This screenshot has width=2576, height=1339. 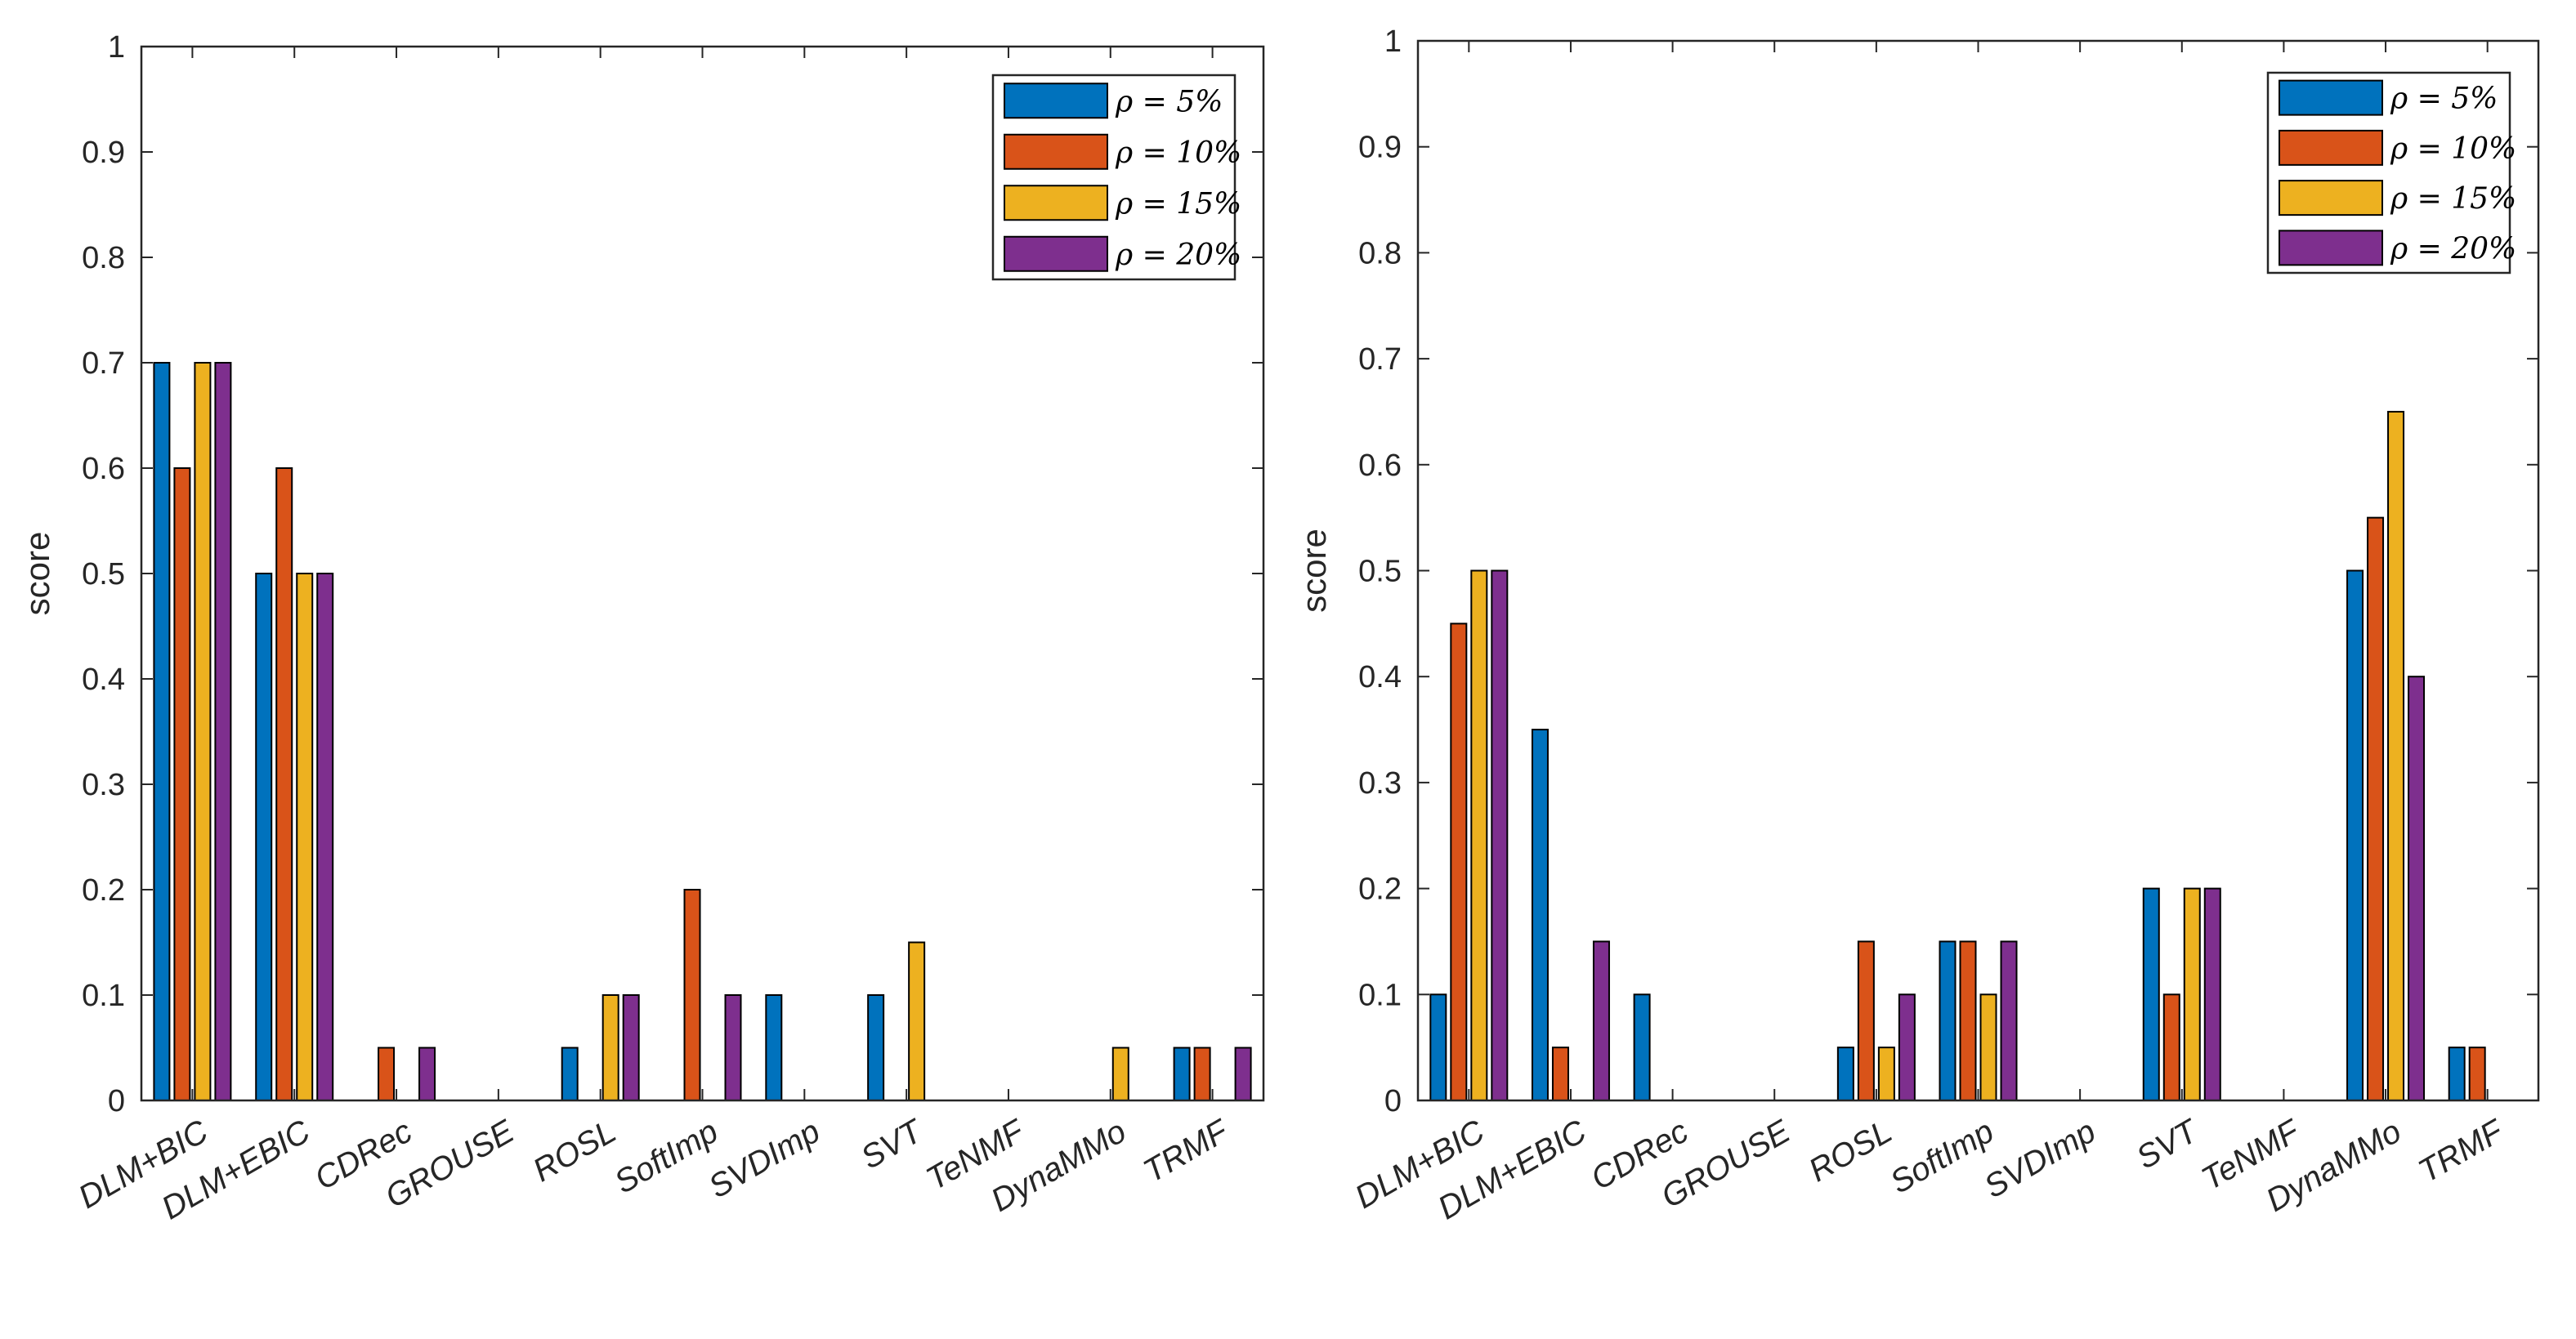 What do you see at coordinates (1380, 359) in the screenshot?
I see `y-tick-label: 0.7` at bounding box center [1380, 359].